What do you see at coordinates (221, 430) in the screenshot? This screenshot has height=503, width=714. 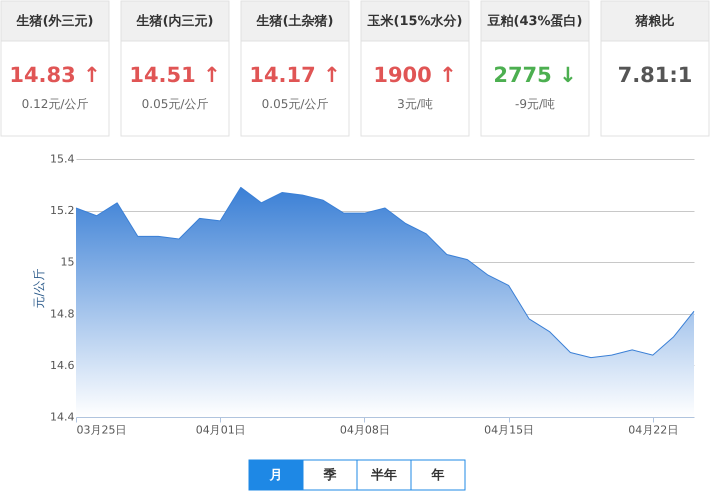 I see `x-tick-label: 04月01日` at bounding box center [221, 430].